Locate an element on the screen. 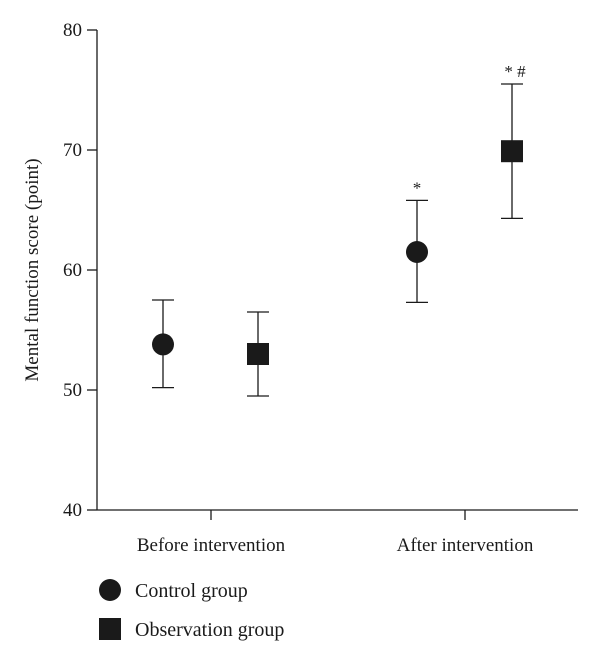 The height and width of the screenshot is (662, 600). y-tick-label: 70 is located at coordinates (72, 150).